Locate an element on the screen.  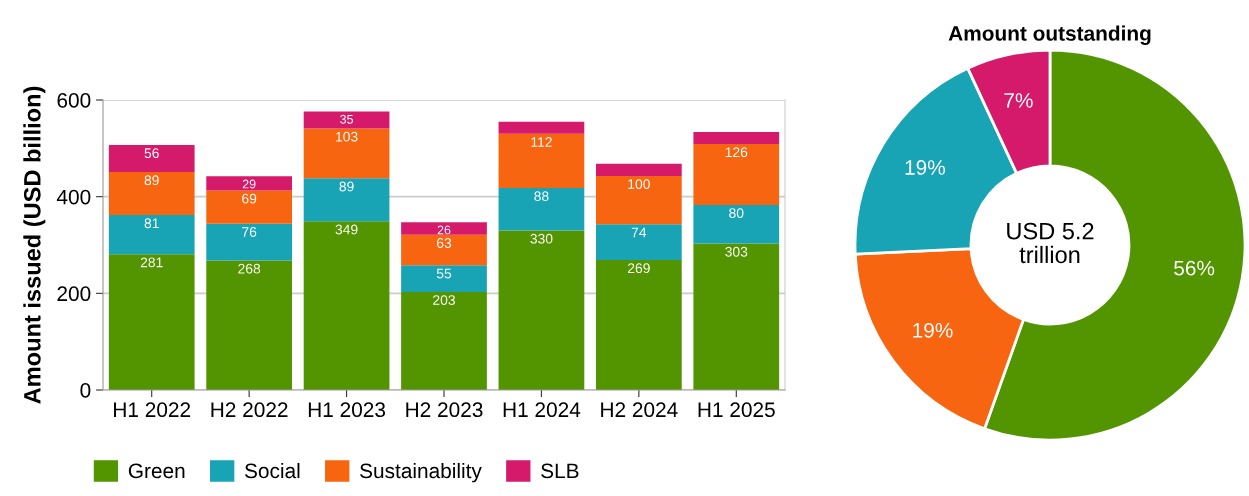
data-label: 112 is located at coordinates (541, 142).